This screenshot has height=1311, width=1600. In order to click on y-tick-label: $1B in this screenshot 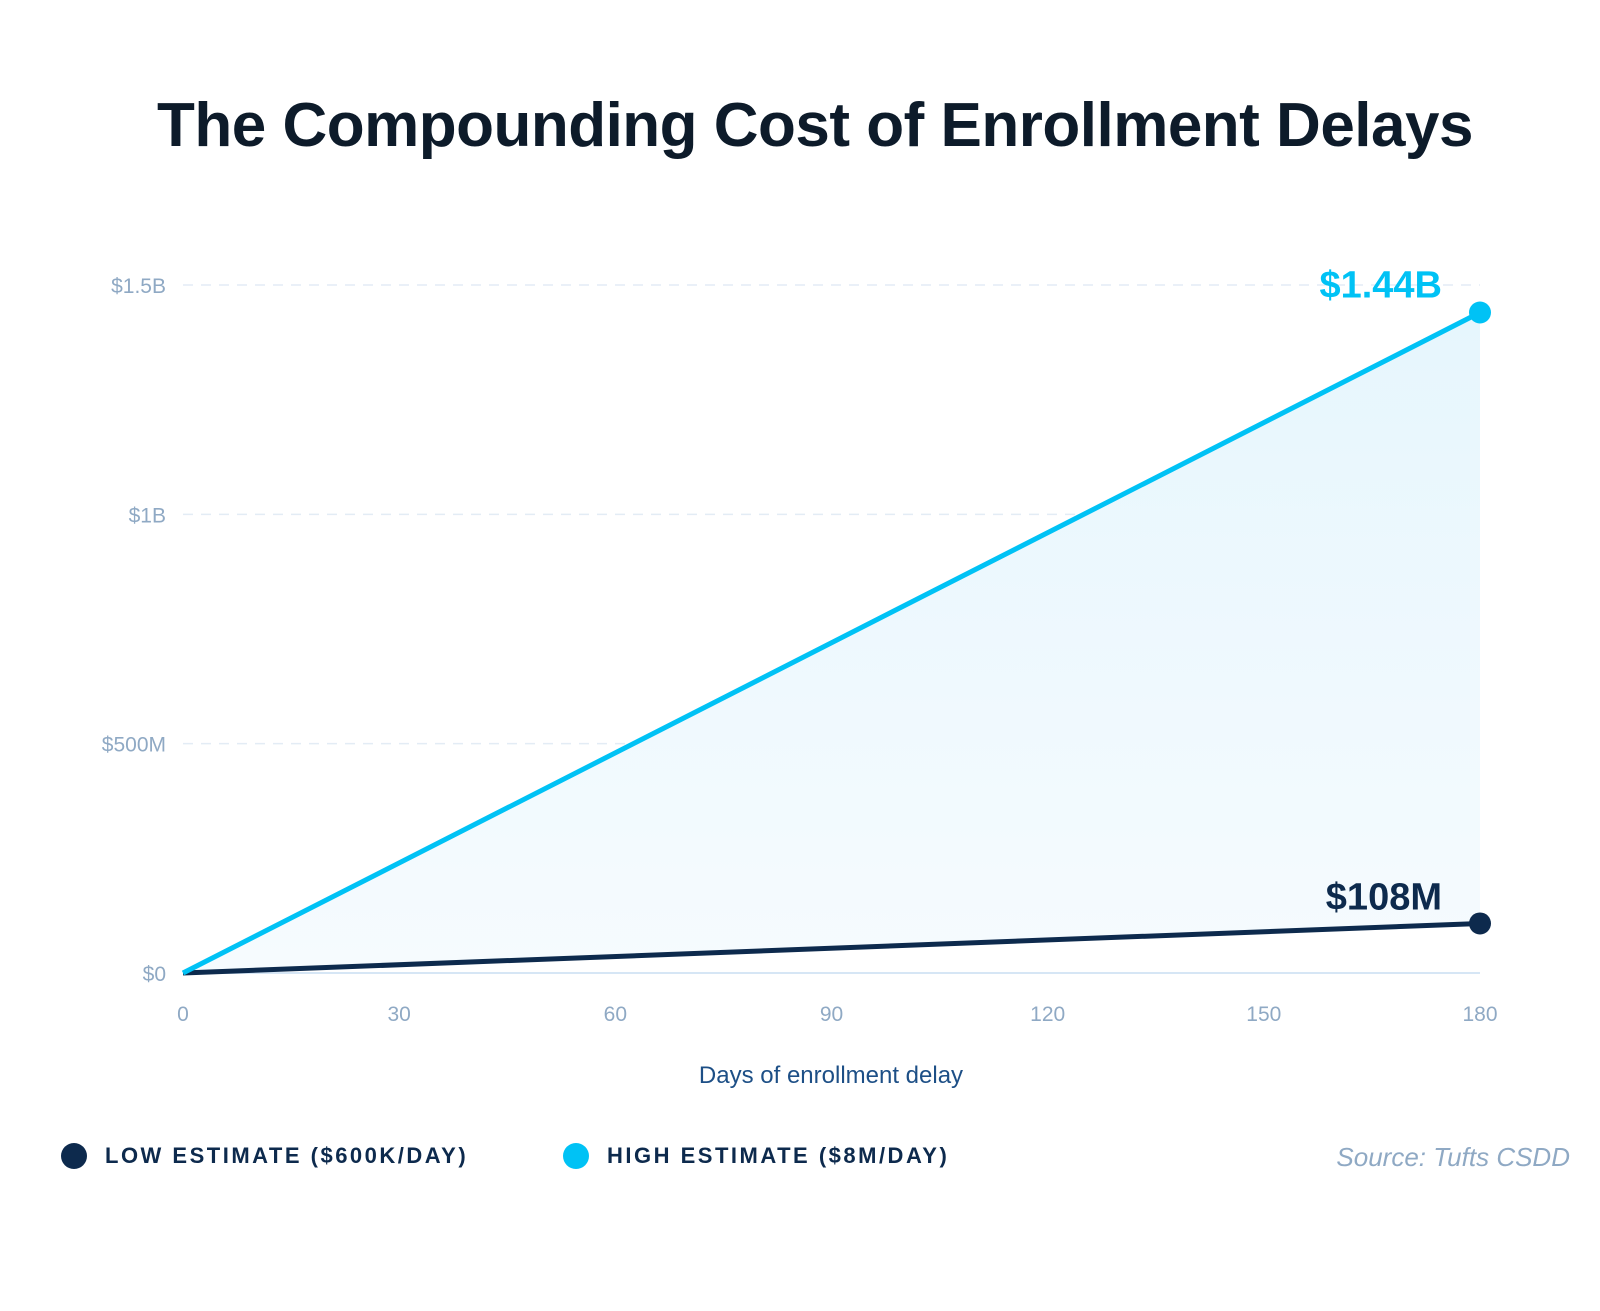, I will do `click(147, 515)`.